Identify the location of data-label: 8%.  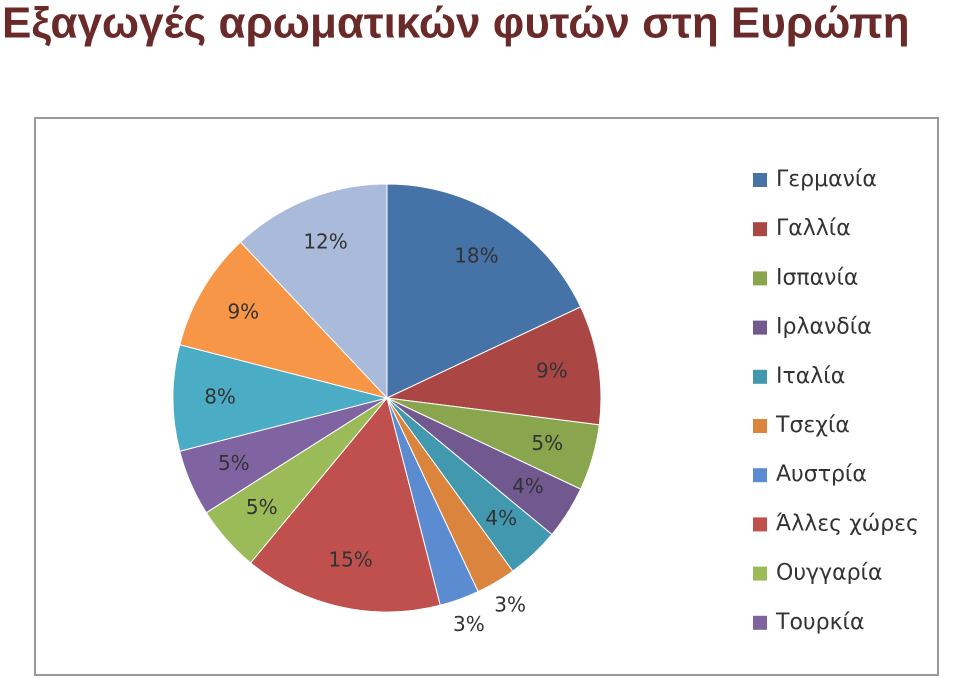
(220, 397).